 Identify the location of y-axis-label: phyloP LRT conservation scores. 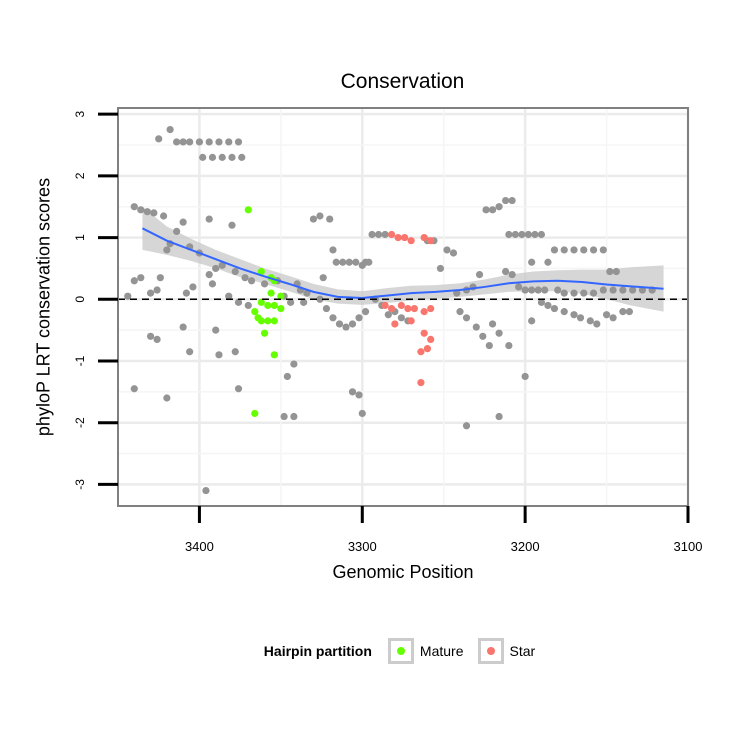
(43, 307).